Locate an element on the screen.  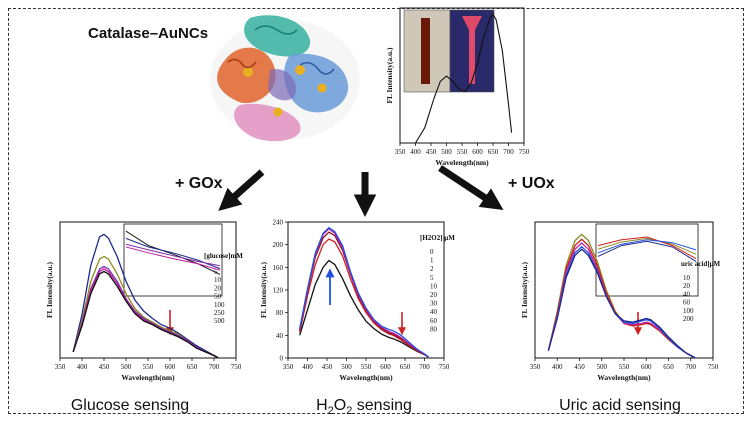
h2o2-legend-value: 20 is located at coordinates (434, 295).